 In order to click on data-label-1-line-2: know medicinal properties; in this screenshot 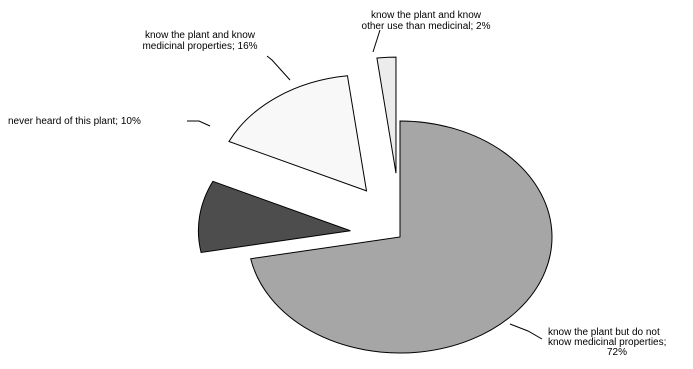, I will do `click(607, 342)`.